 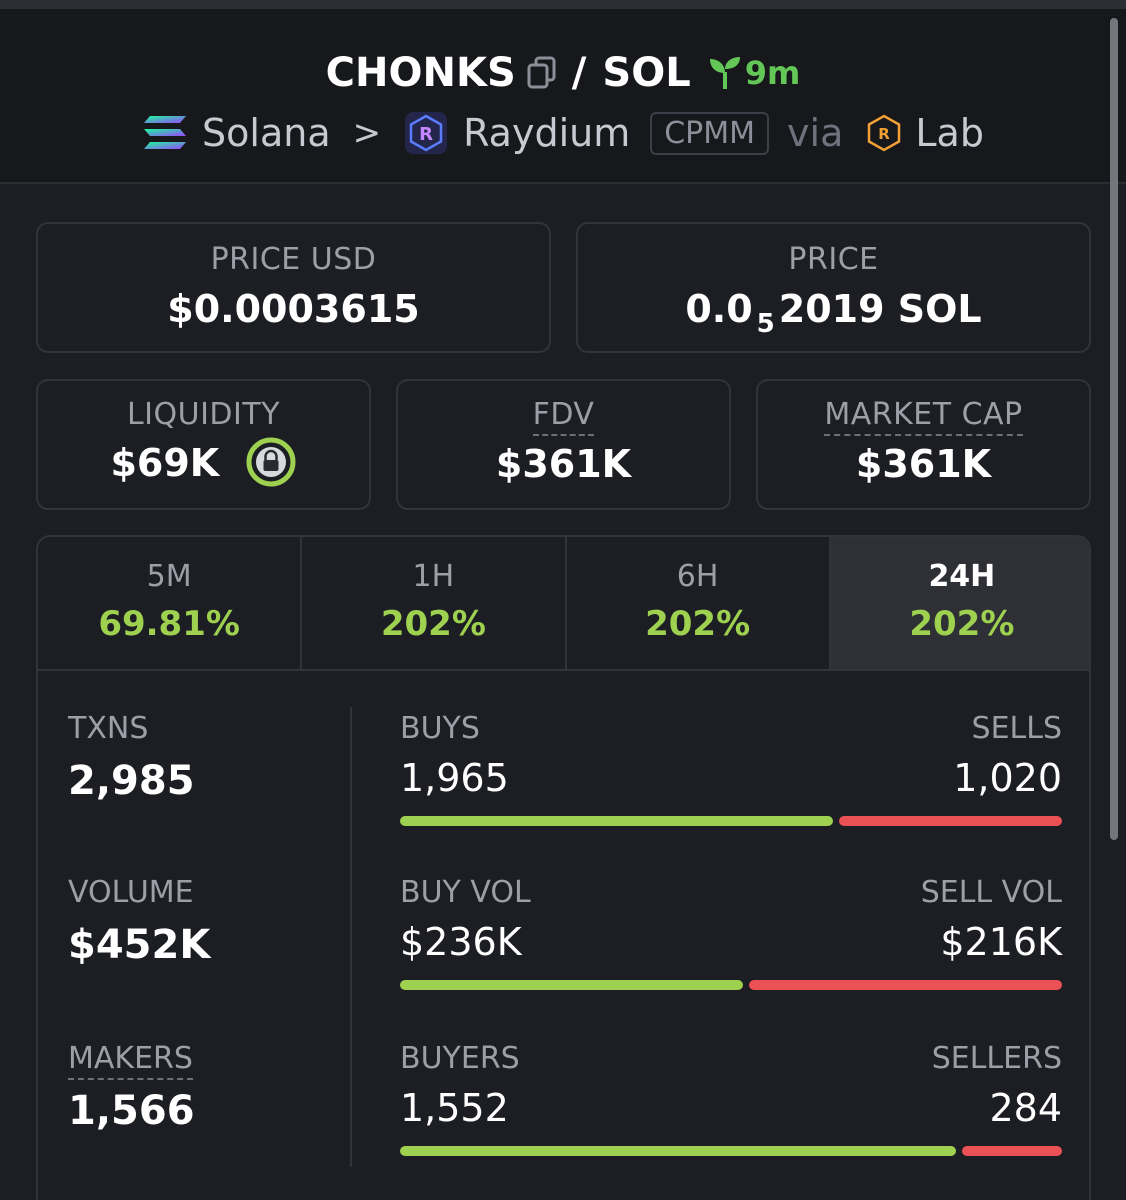 I want to click on top-strip, so click(x=563, y=4).